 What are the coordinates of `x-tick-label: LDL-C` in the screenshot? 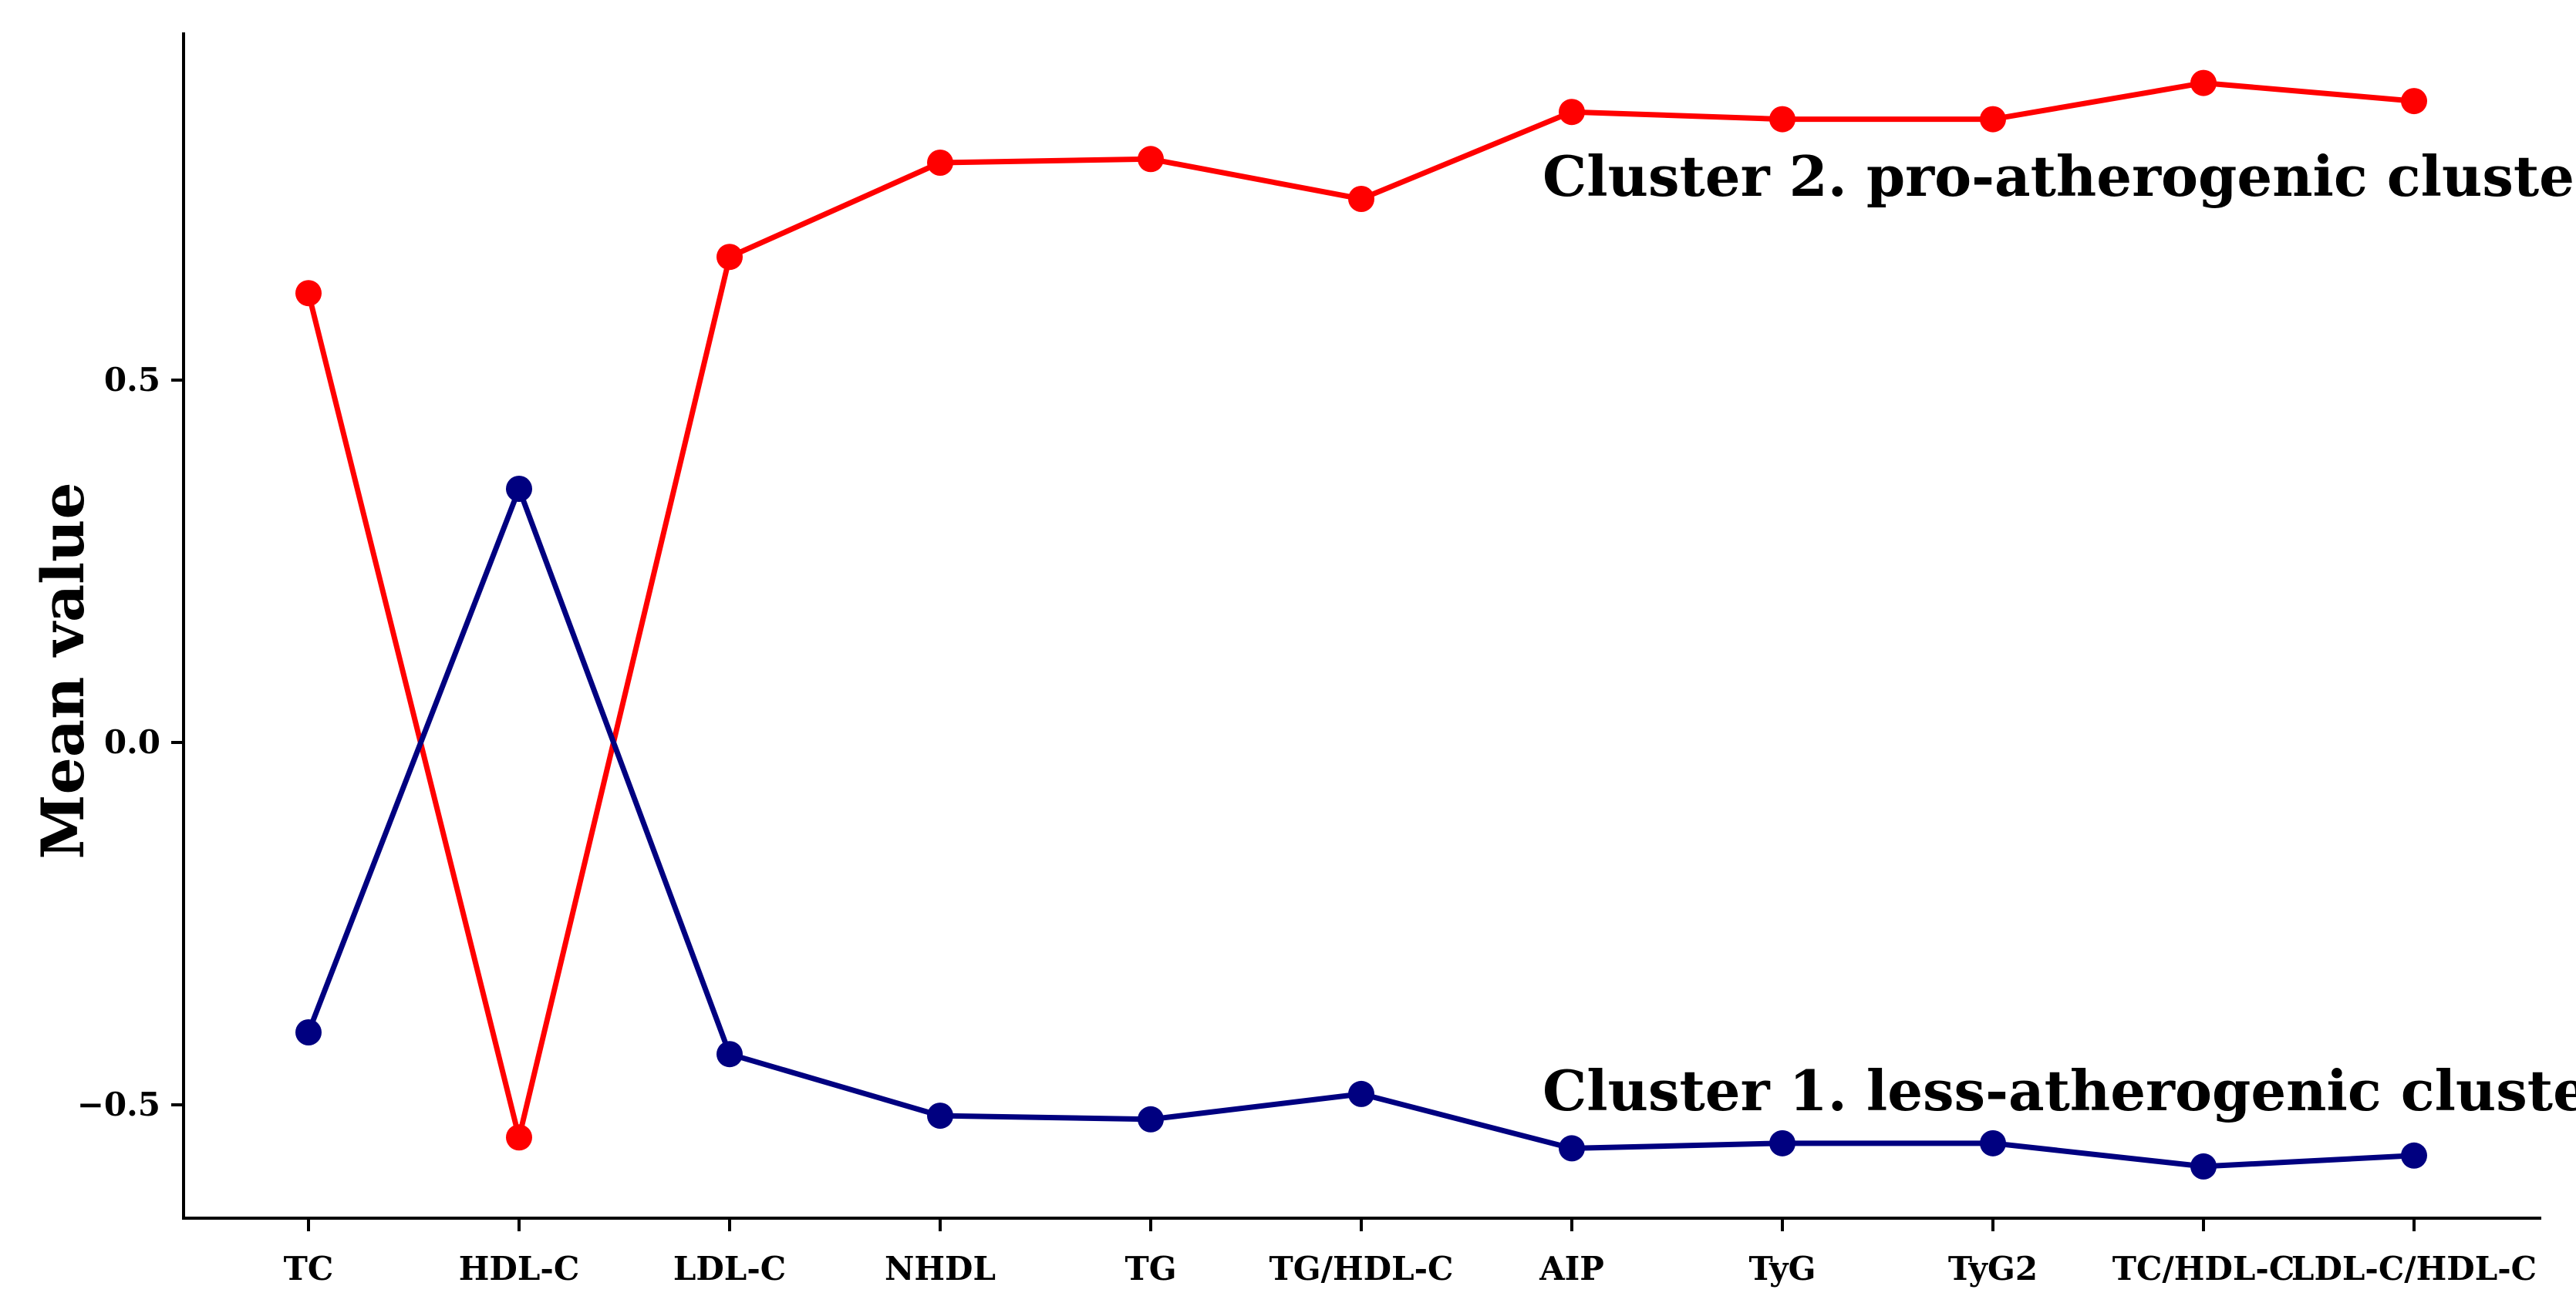 It's located at (729, 1269).